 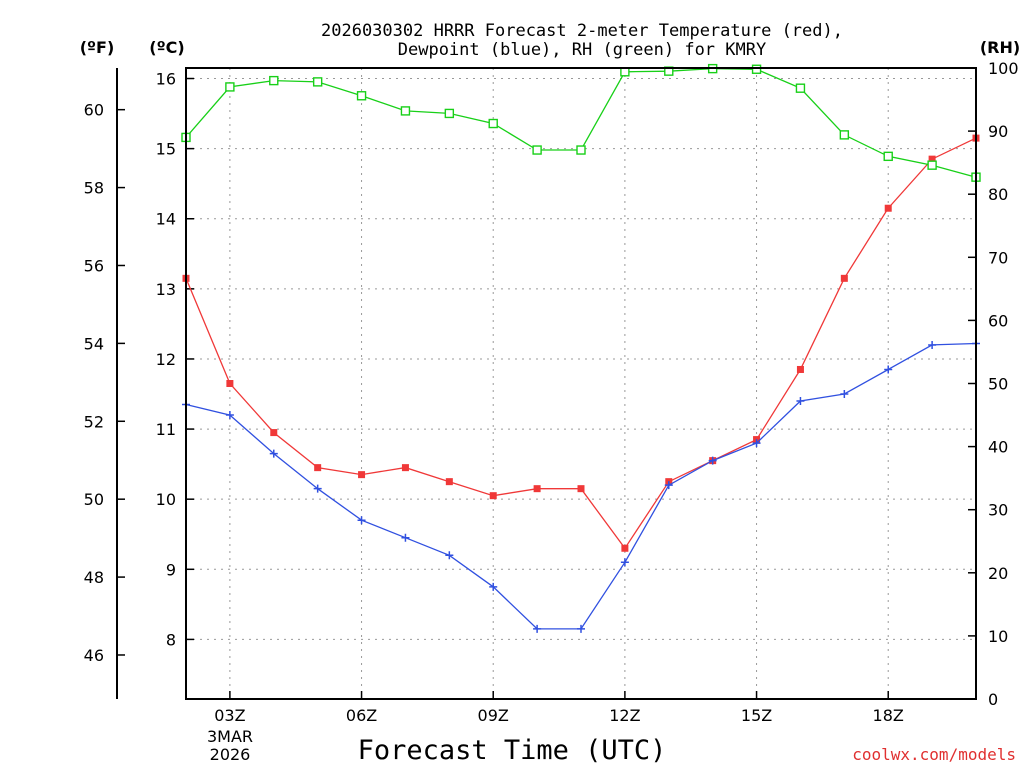 What do you see at coordinates (229, 715) in the screenshot?
I see `x-tick-label: 03Z` at bounding box center [229, 715].